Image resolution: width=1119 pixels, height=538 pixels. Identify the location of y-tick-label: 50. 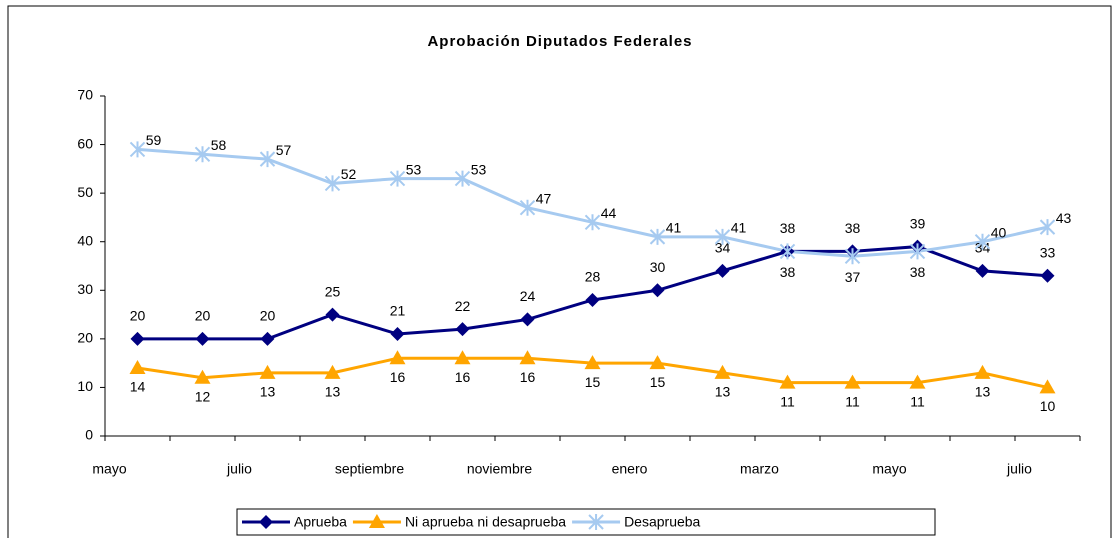
(85, 192).